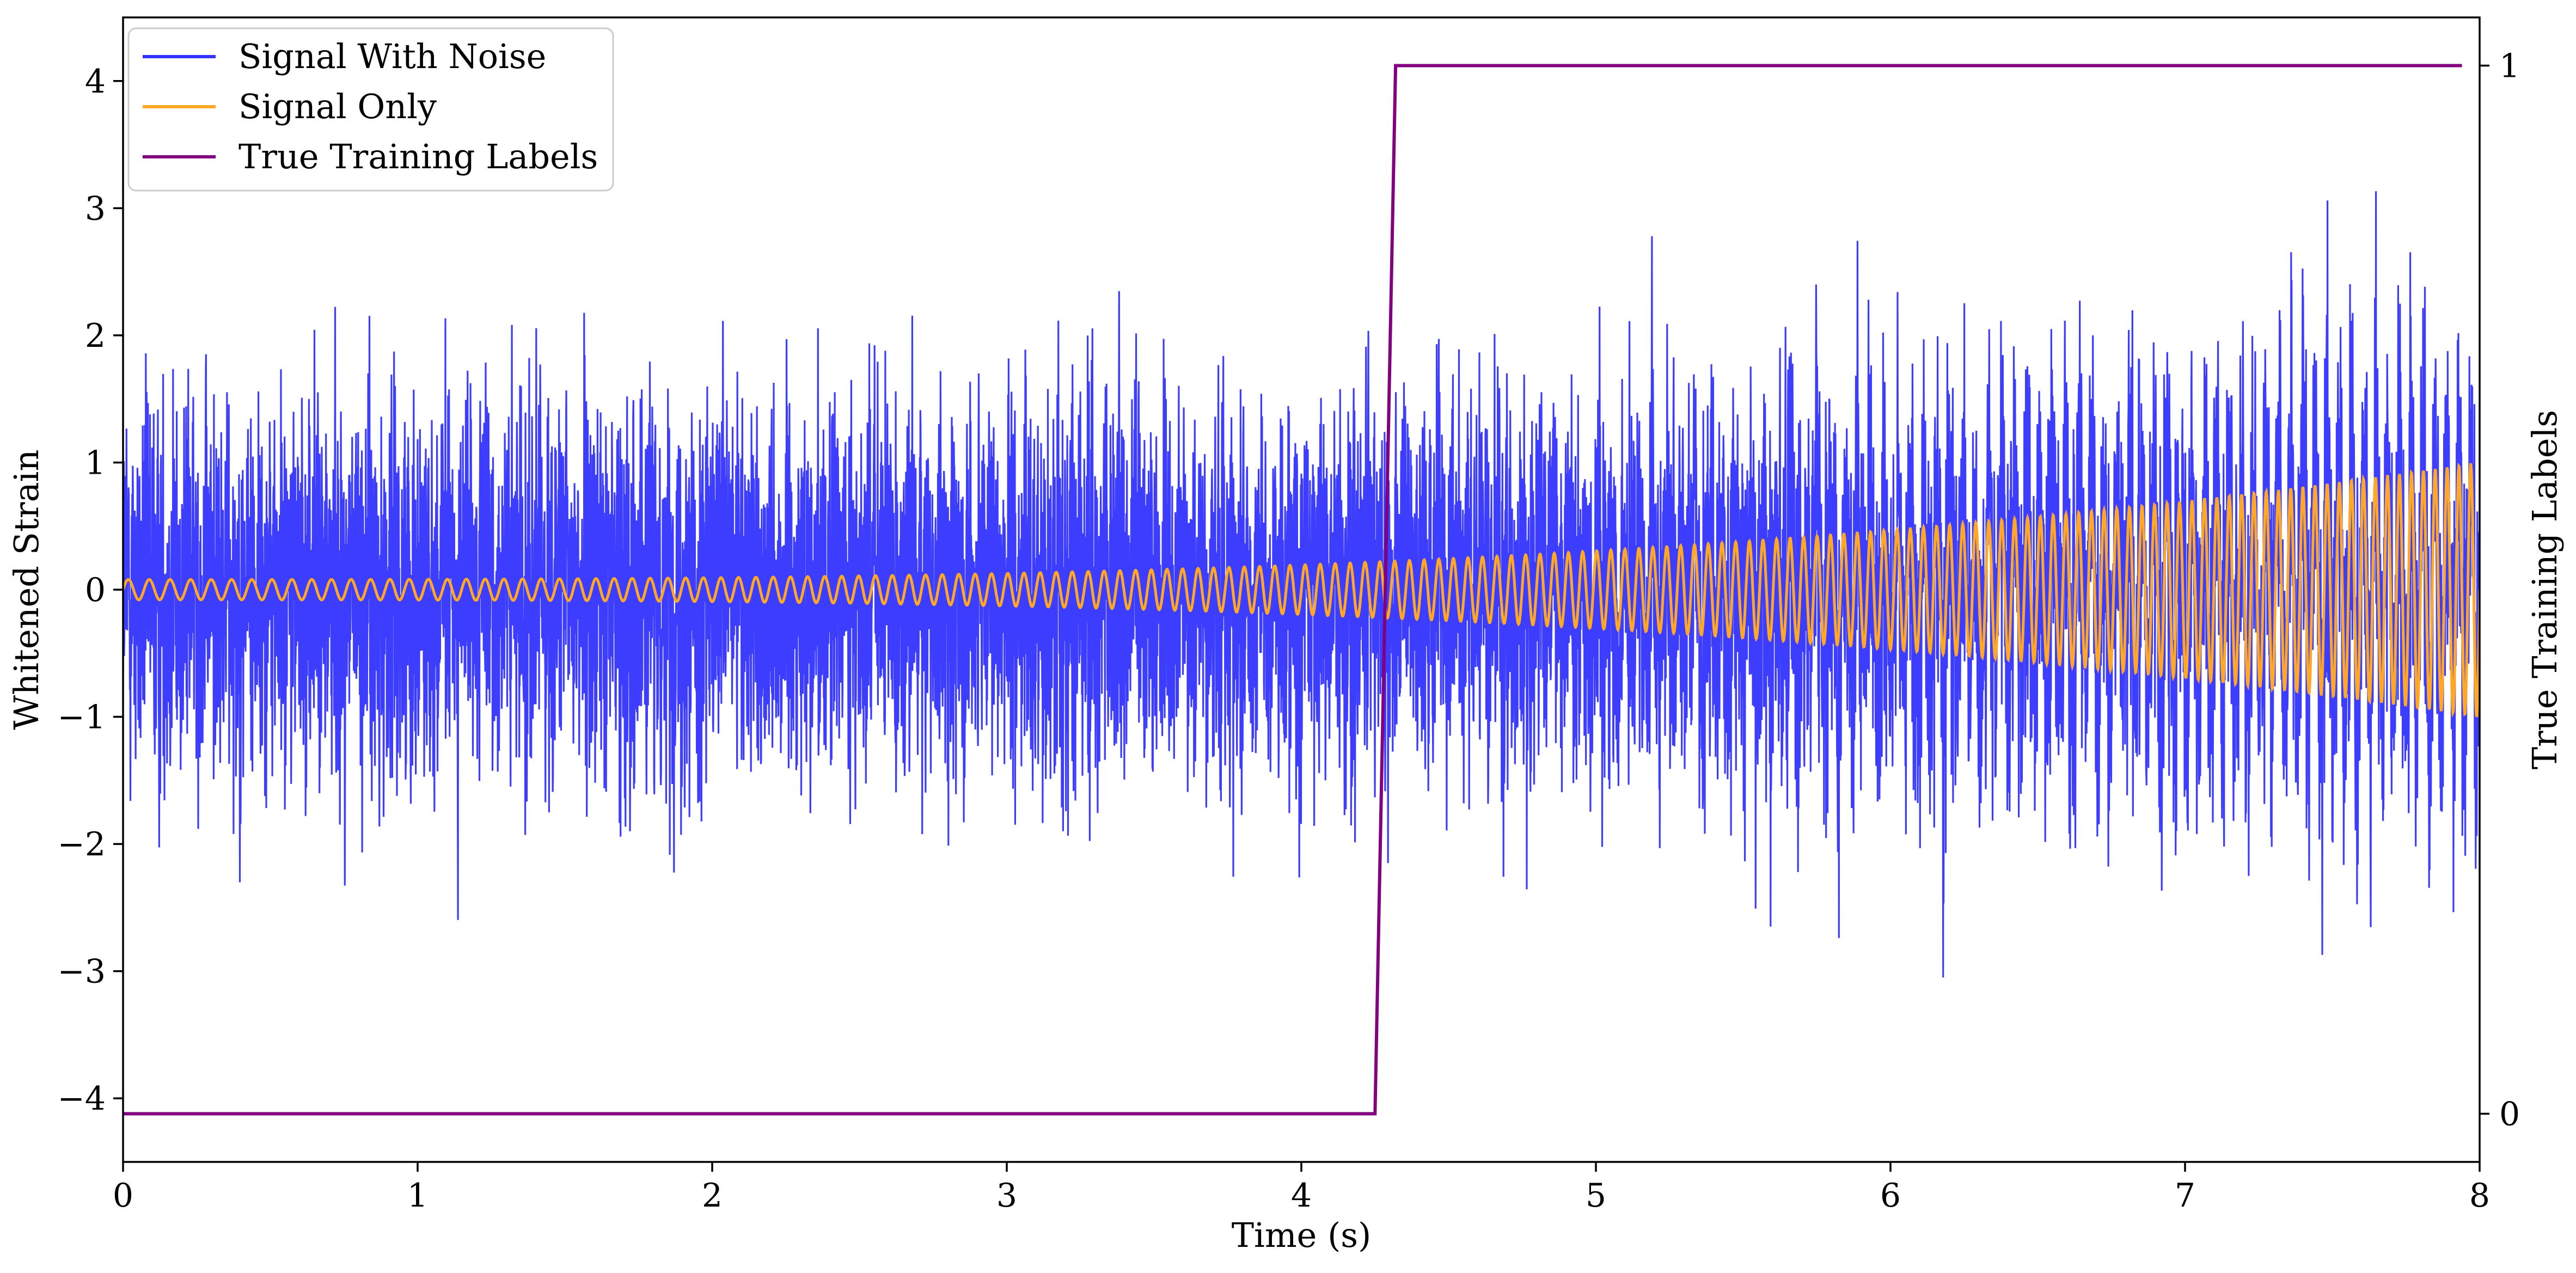 The image size is (2576, 1273). What do you see at coordinates (1006, 1196) in the screenshot?
I see `x-tick-label: 3` at bounding box center [1006, 1196].